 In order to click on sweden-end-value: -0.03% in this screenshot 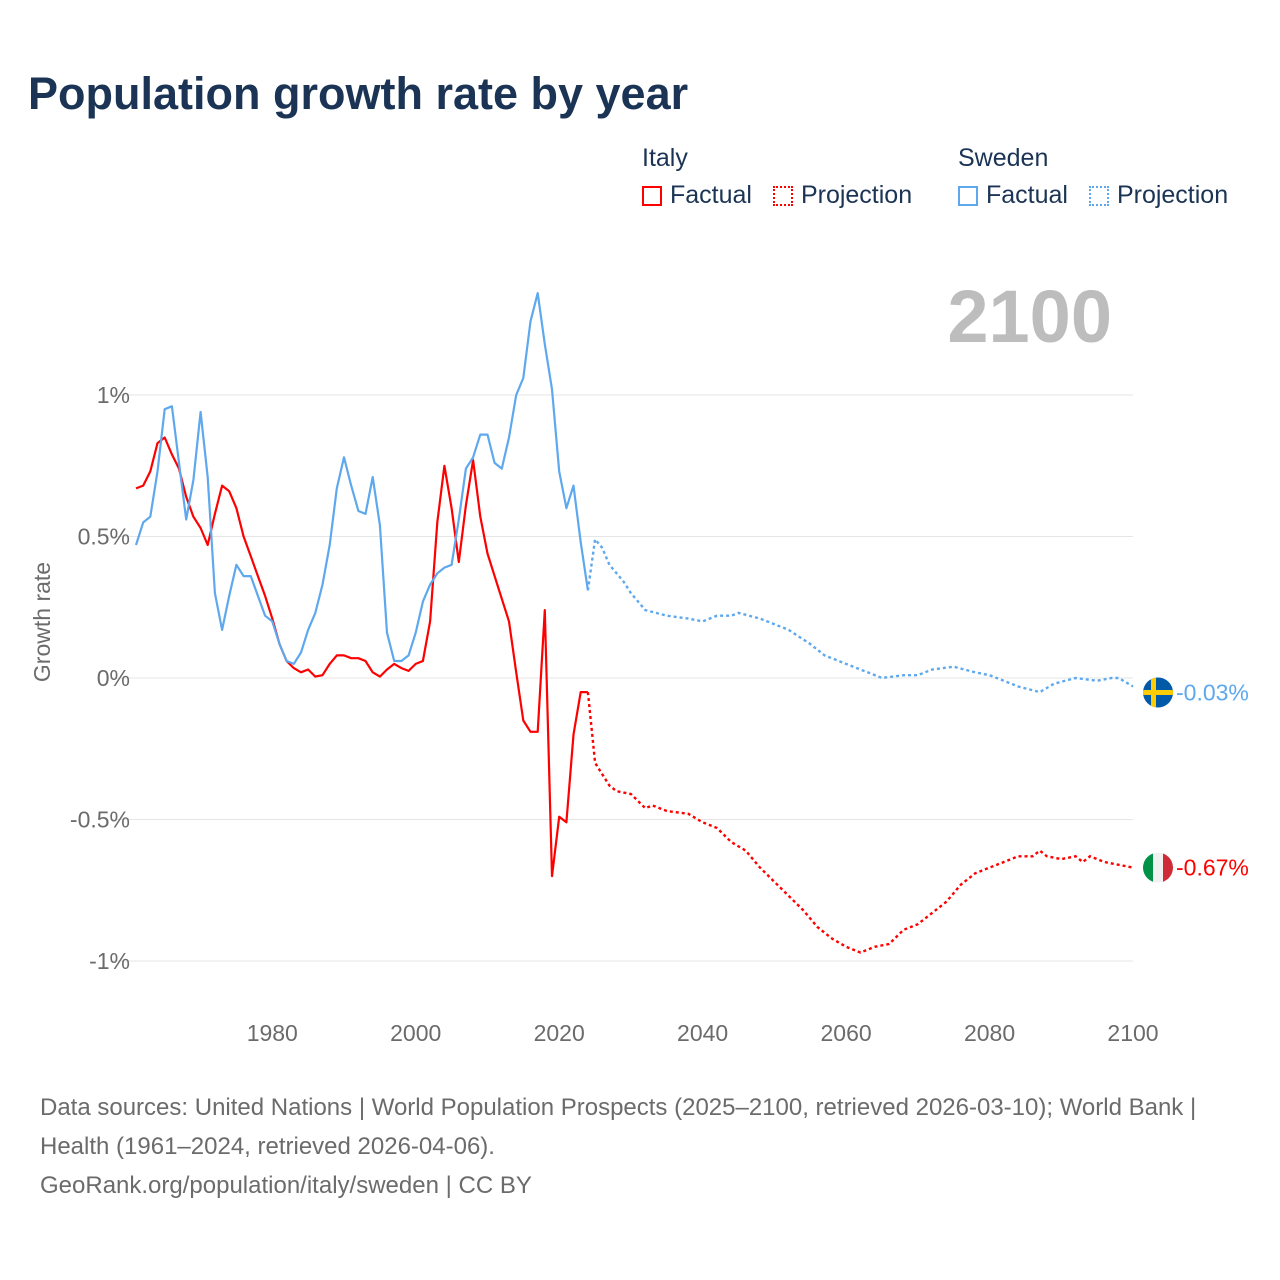, I will do `click(1212, 692)`.